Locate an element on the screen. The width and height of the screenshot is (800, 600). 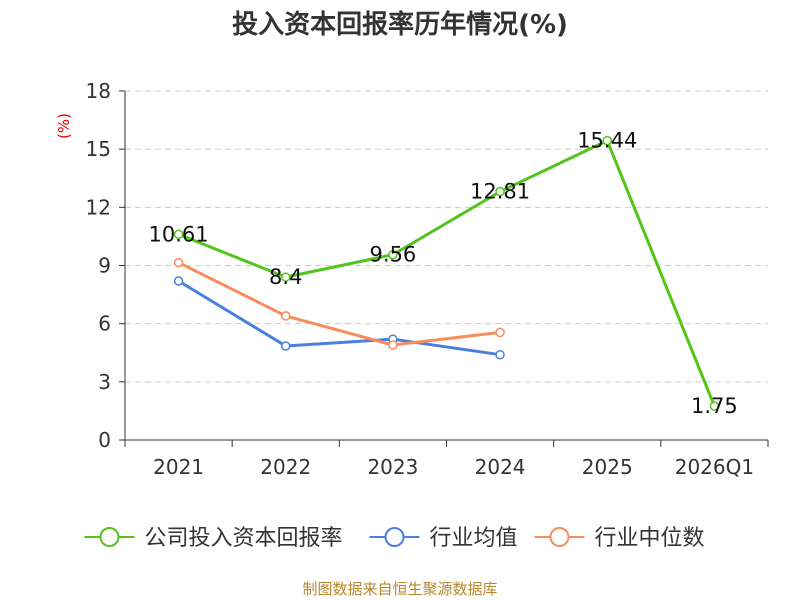
x-tick-label: 2021 is located at coordinates (178, 467).